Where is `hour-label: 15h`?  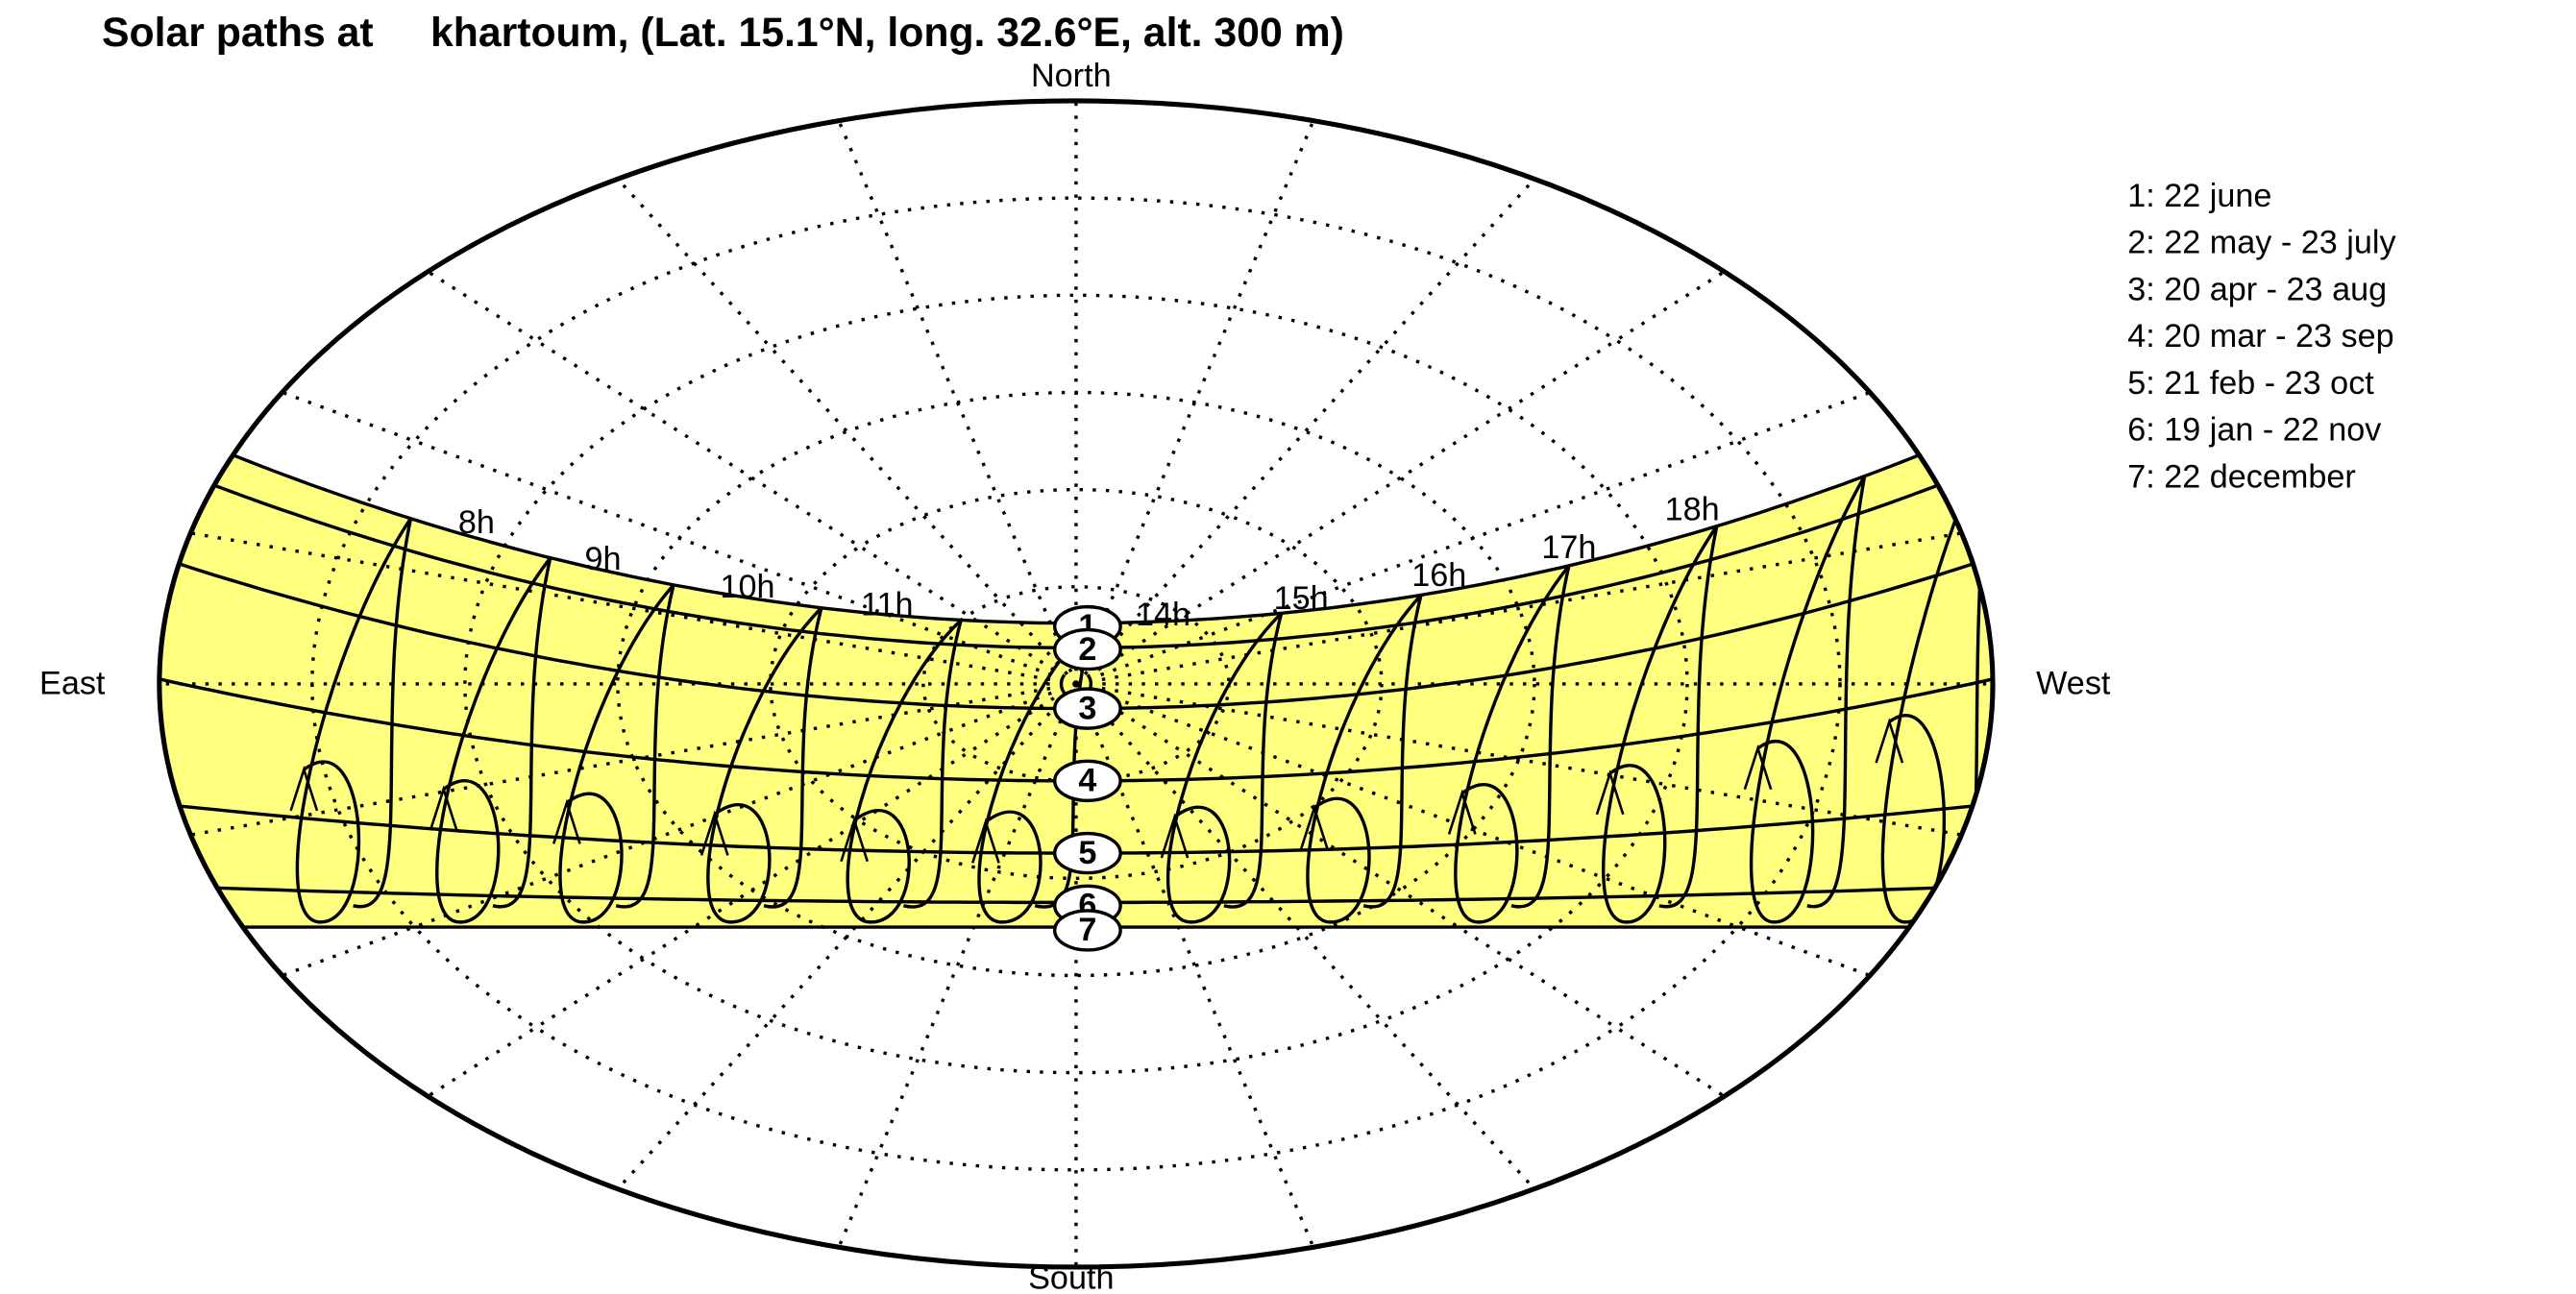
hour-label: 15h is located at coordinates (1301, 598).